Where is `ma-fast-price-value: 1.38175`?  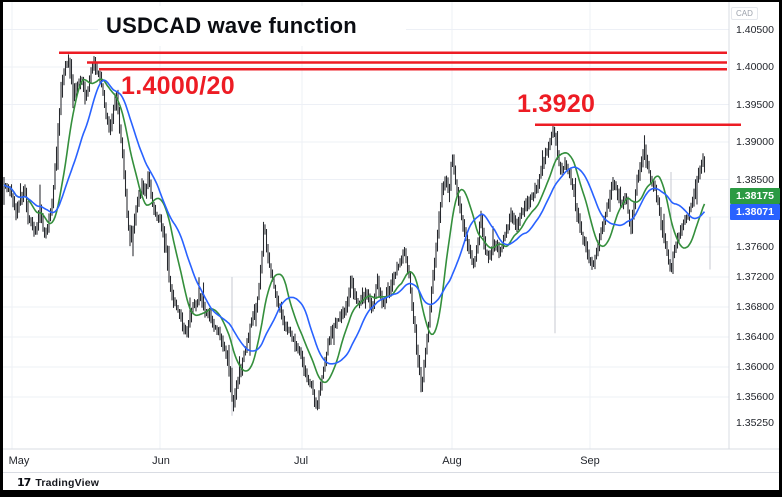 ma-fast-price-value: 1.38175 is located at coordinates (755, 196).